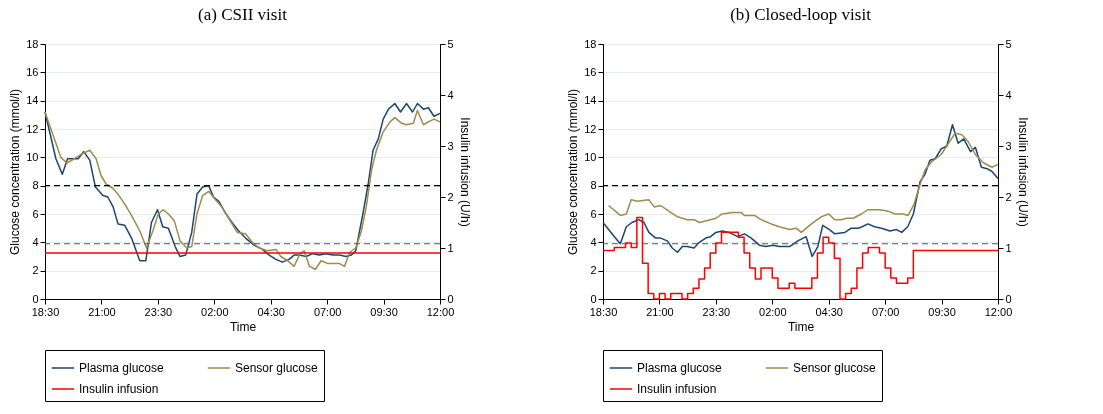 Image resolution: width=1103 pixels, height=414 pixels. I want to click on chart-title: (a) CSII visit, so click(243, 14).